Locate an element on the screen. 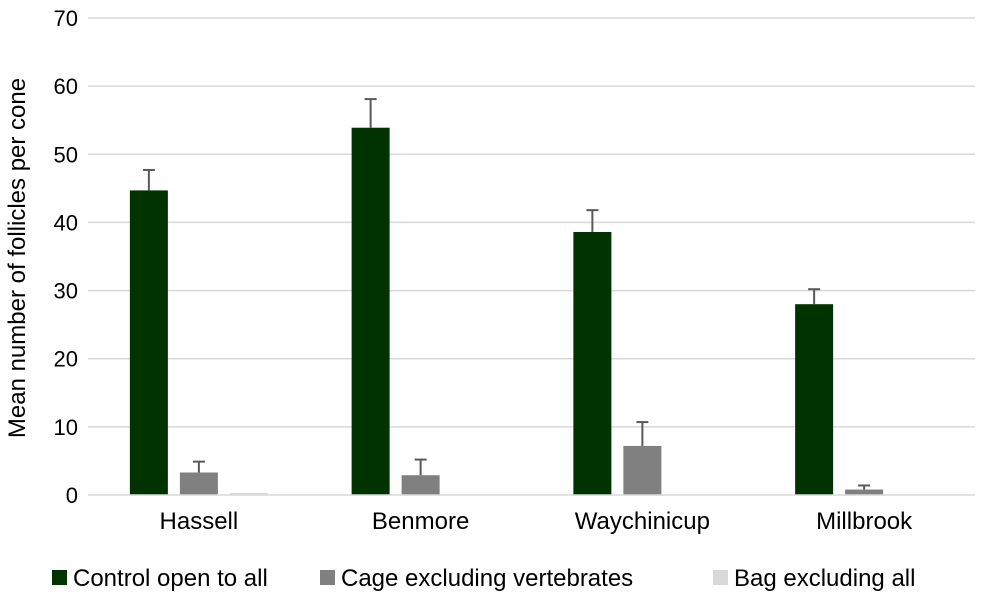 The image size is (982, 597). bar-hassell-control-open-to-all is located at coordinates (148, 342).